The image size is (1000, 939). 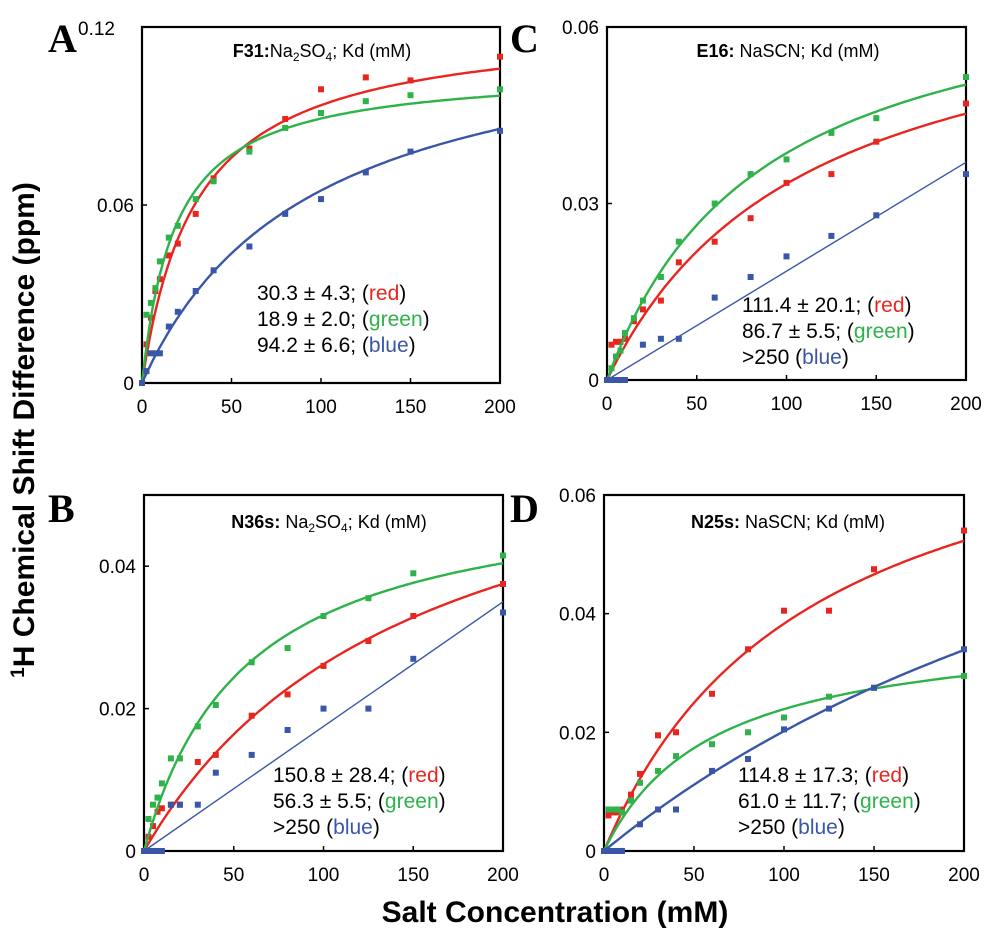 I want to click on kd-annotation: 18.9 ± 2.0; (green), so click(x=343, y=319).